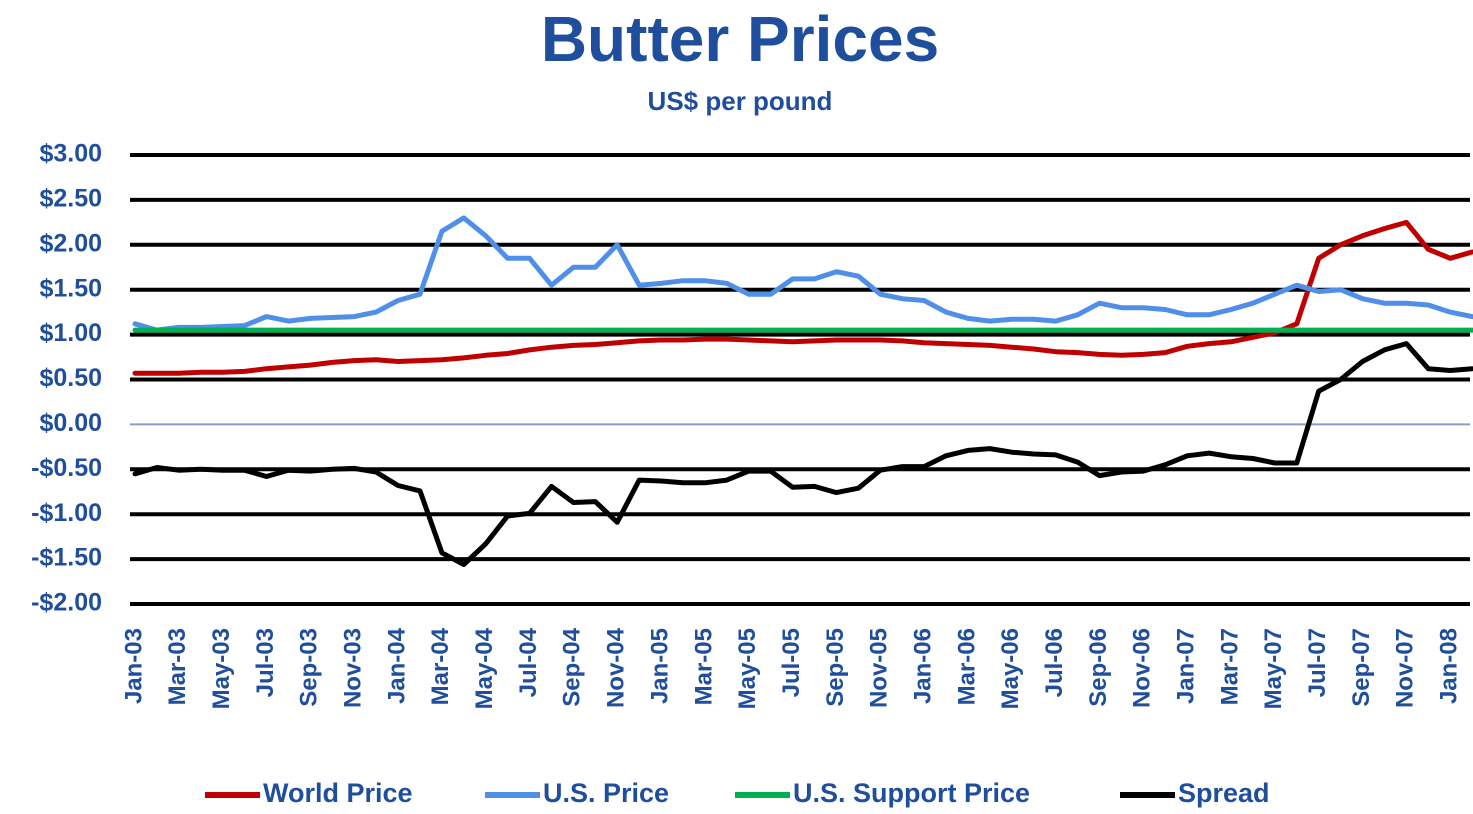 The width and height of the screenshot is (1473, 814). What do you see at coordinates (70, 243) in the screenshot?
I see `y-tick-label: $2.00` at bounding box center [70, 243].